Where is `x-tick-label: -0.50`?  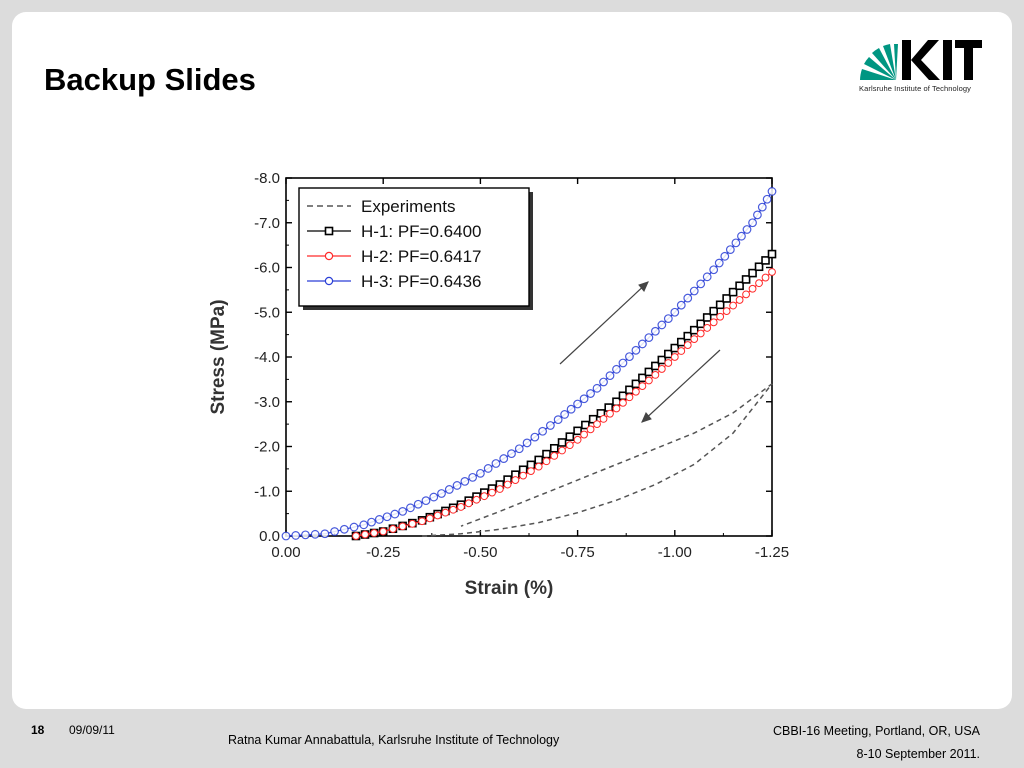
x-tick-label: -0.50 is located at coordinates (480, 552).